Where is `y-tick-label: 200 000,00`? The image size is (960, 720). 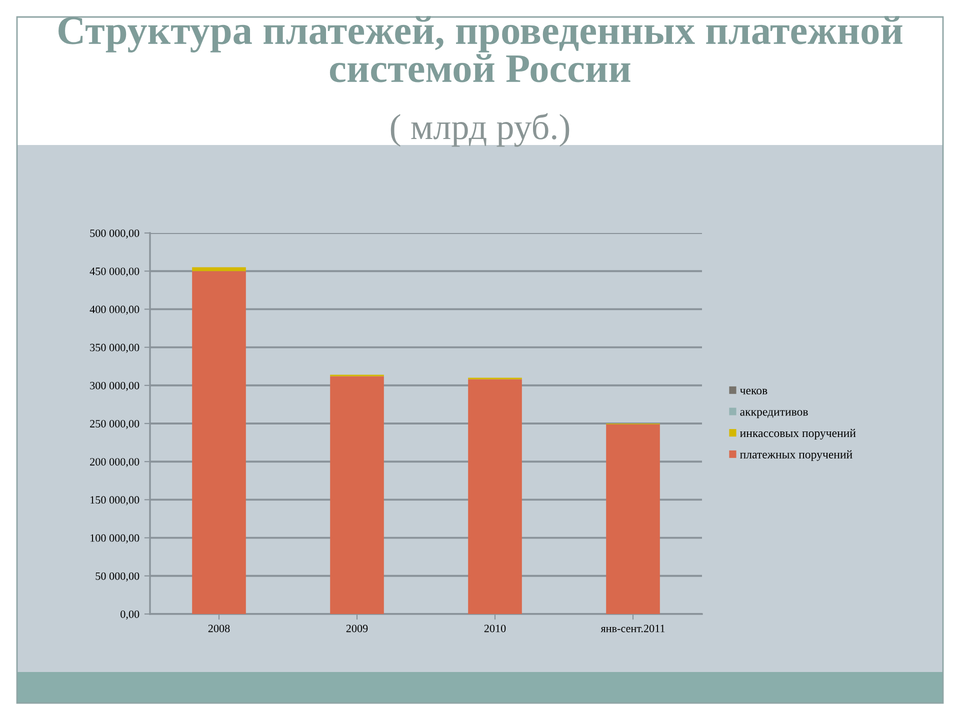 y-tick-label: 200 000,00 is located at coordinates (115, 463).